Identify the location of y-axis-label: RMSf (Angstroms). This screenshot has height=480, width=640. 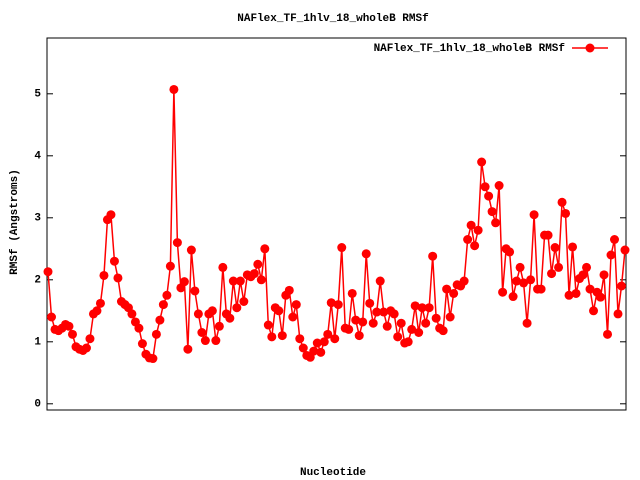
(15, 222).